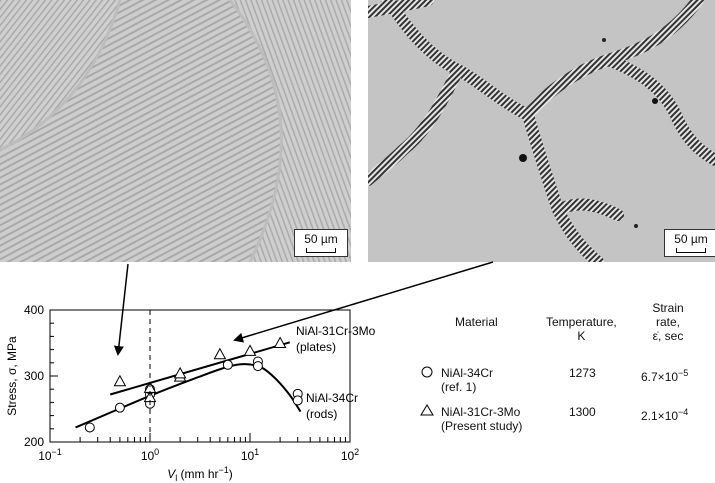  What do you see at coordinates (34, 310) in the screenshot?
I see `y-tick-label: 400` at bounding box center [34, 310].